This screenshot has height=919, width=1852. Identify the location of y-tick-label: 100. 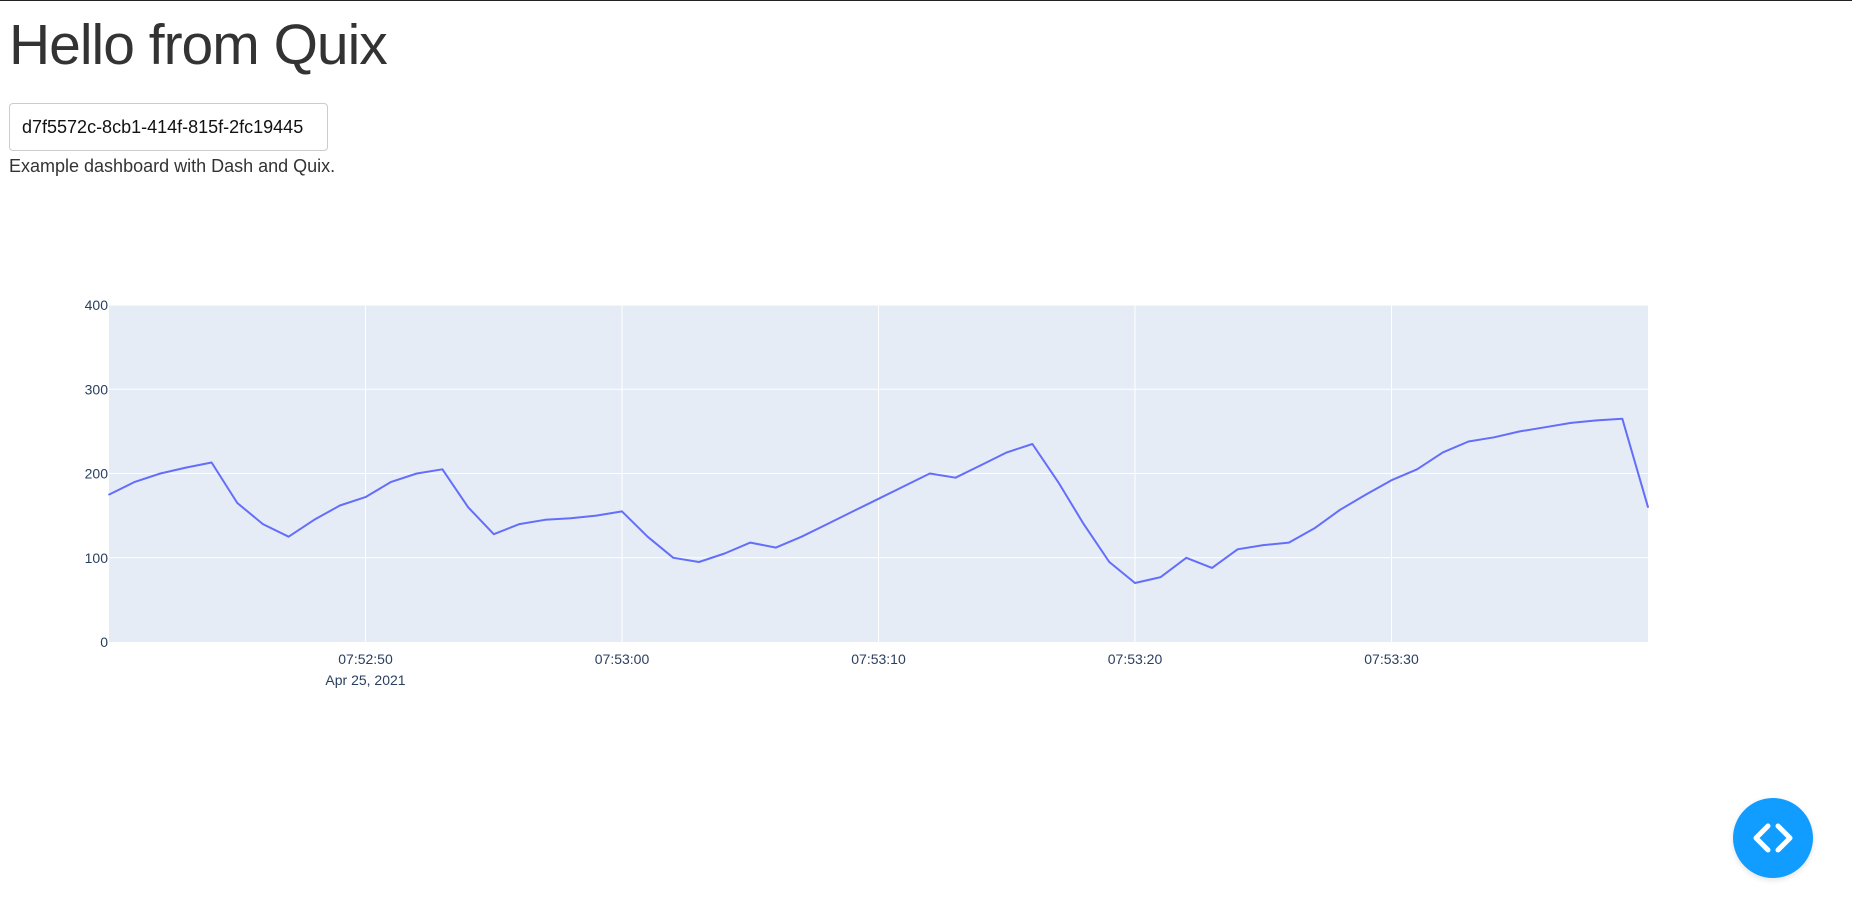
(97, 558).